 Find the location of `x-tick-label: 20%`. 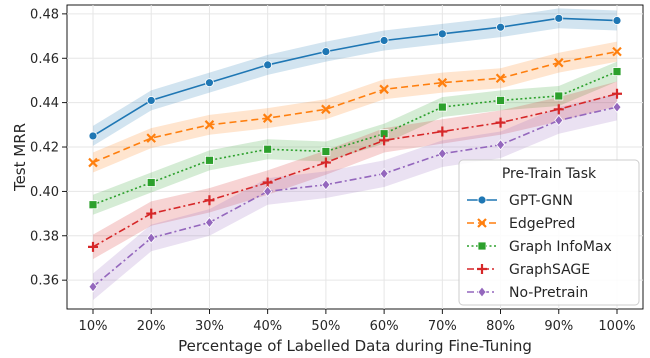

x-tick-label: 20% is located at coordinates (151, 326).